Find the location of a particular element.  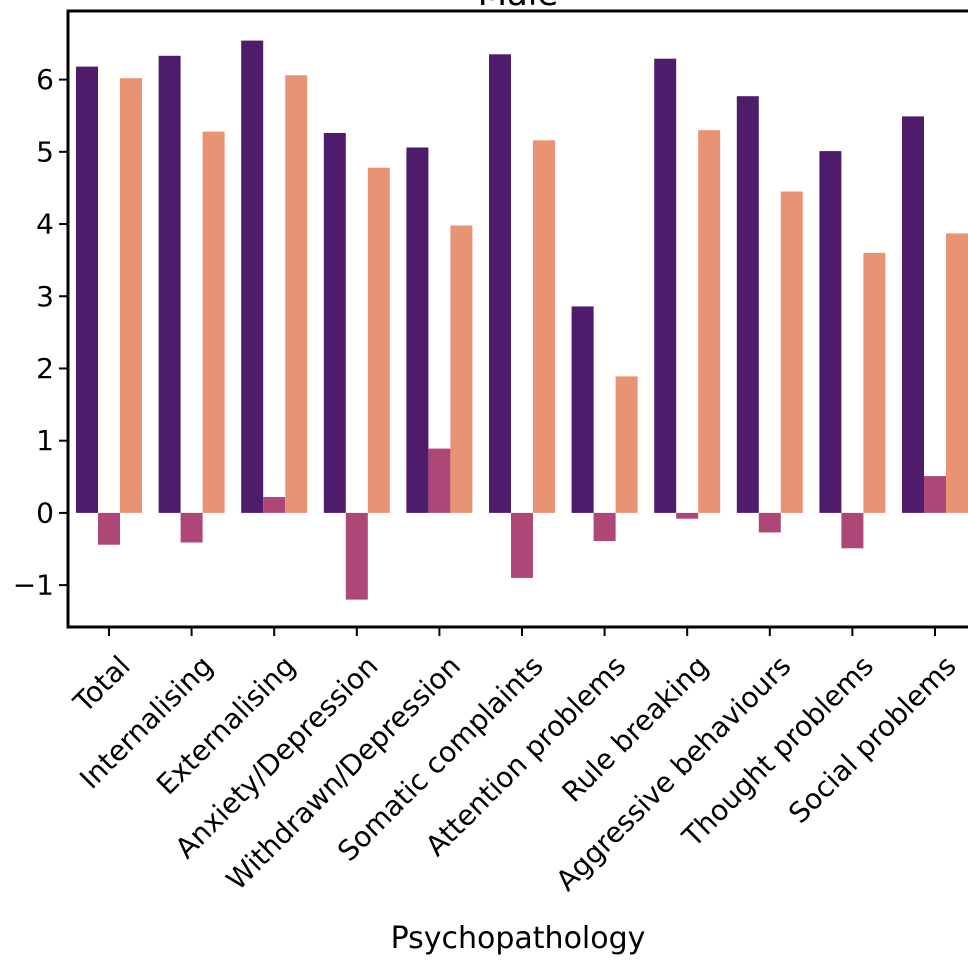

y-tick-label: 1 is located at coordinates (45, 440).